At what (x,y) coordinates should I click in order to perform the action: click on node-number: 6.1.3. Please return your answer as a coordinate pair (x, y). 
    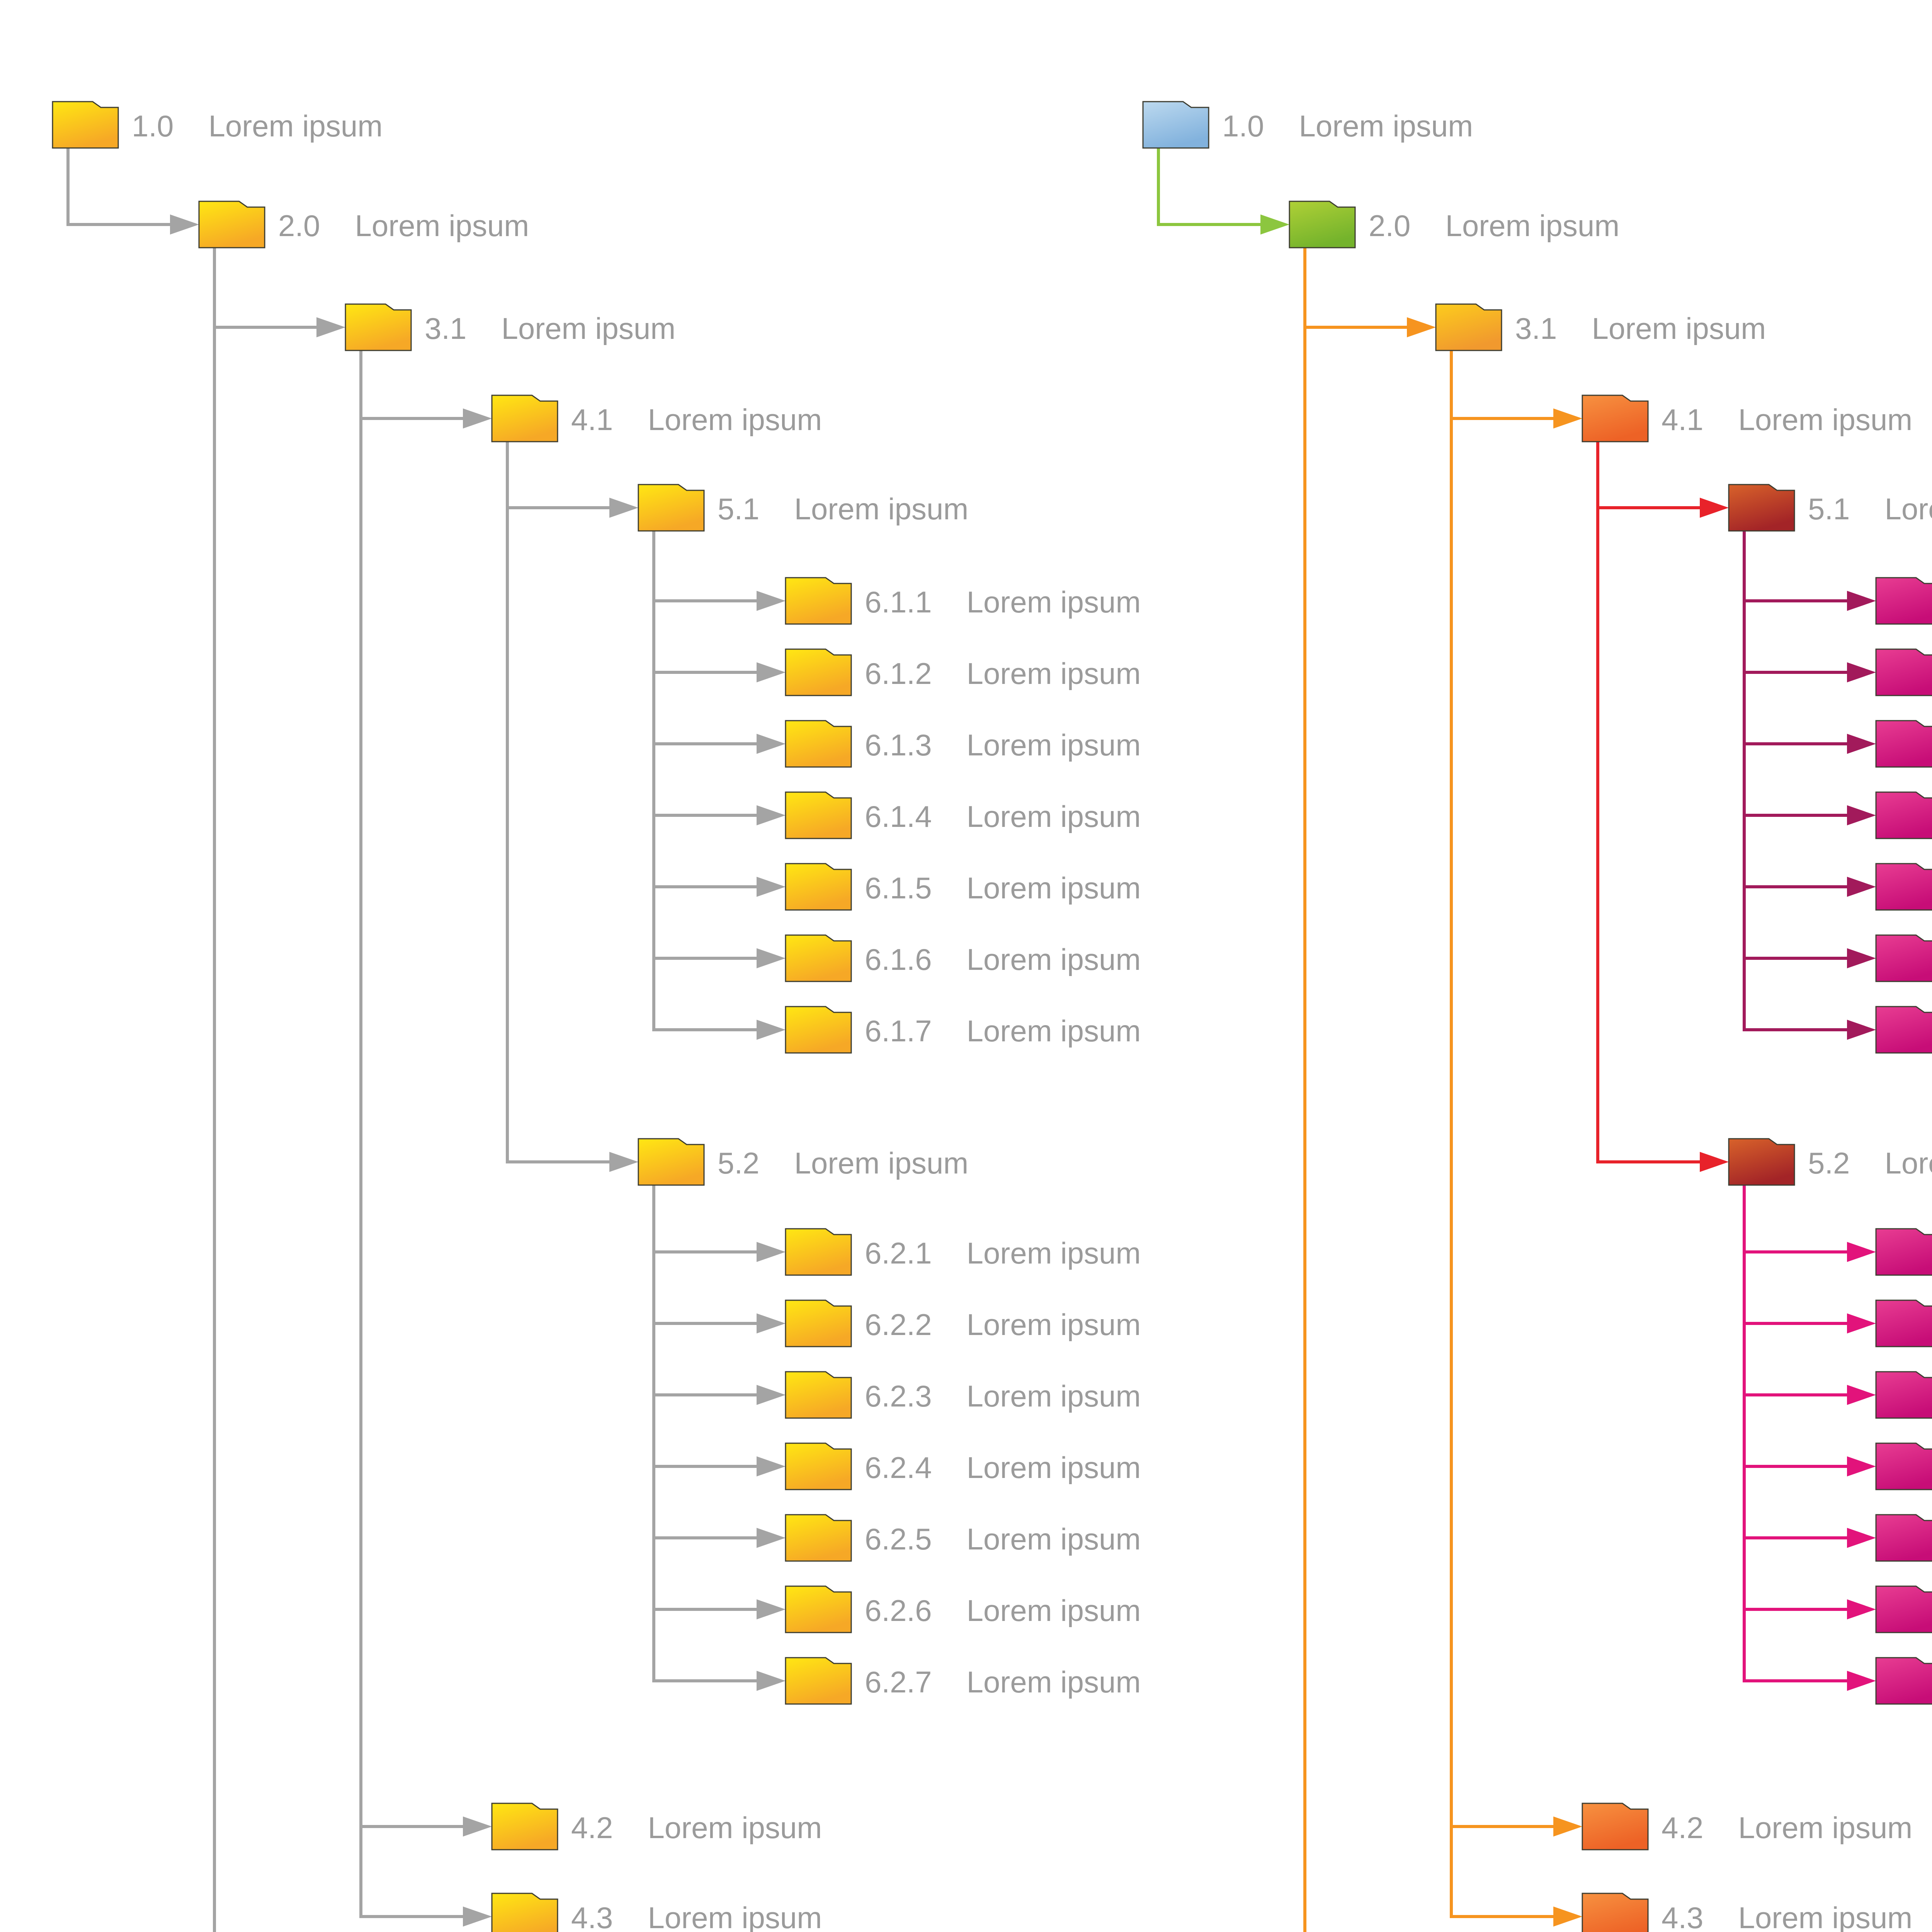
    Looking at the image, I should click on (899, 745).